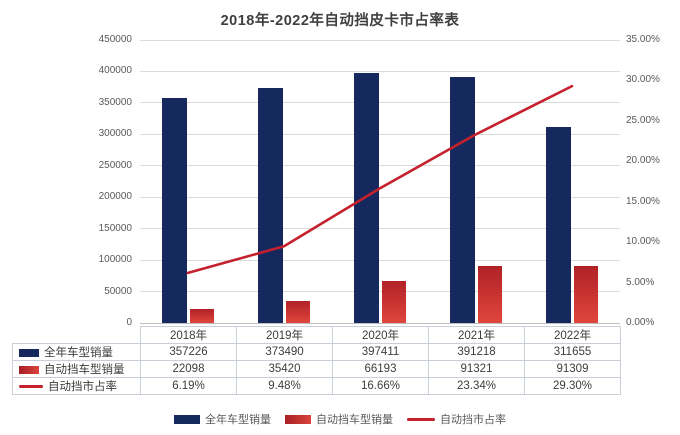  What do you see at coordinates (643, 161) in the screenshot?
I see `right-axis-tick: 20.00%` at bounding box center [643, 161].